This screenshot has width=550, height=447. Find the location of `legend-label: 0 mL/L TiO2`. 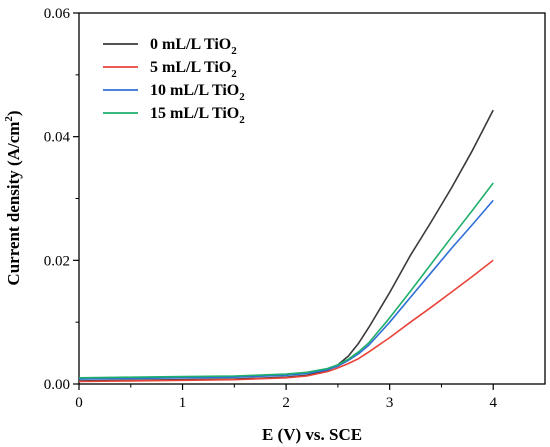

legend-label: 0 mL/L TiO2 is located at coordinates (193, 46).